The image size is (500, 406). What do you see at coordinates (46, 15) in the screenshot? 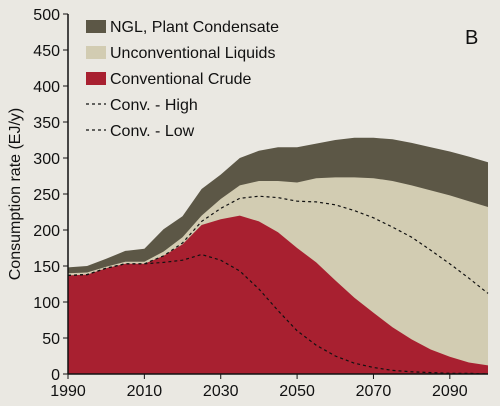
I see `y-tick-label: 500` at bounding box center [46, 15].